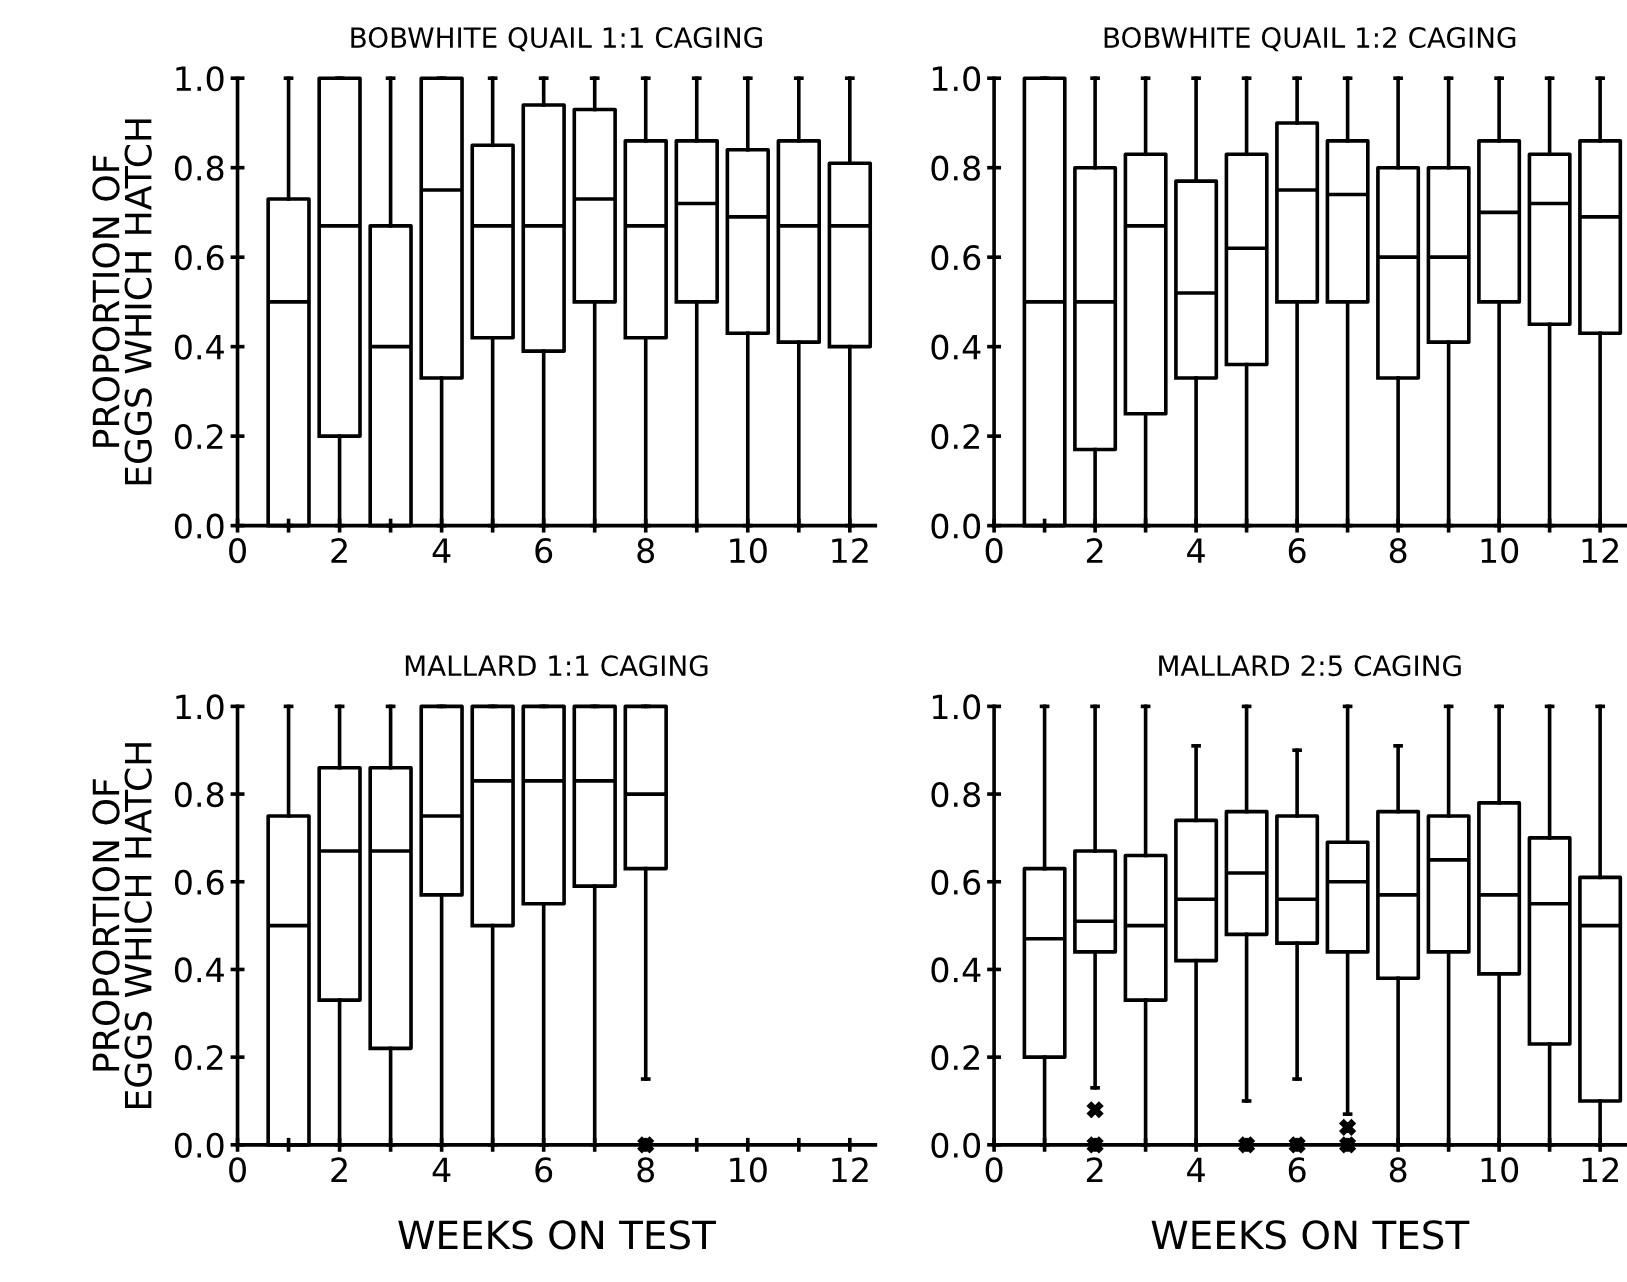 The image size is (1627, 1282). Describe the element at coordinates (1310, 39) in the screenshot. I see `chart-title: BOBWHITE QUAIL 1:2 CAGING` at that location.